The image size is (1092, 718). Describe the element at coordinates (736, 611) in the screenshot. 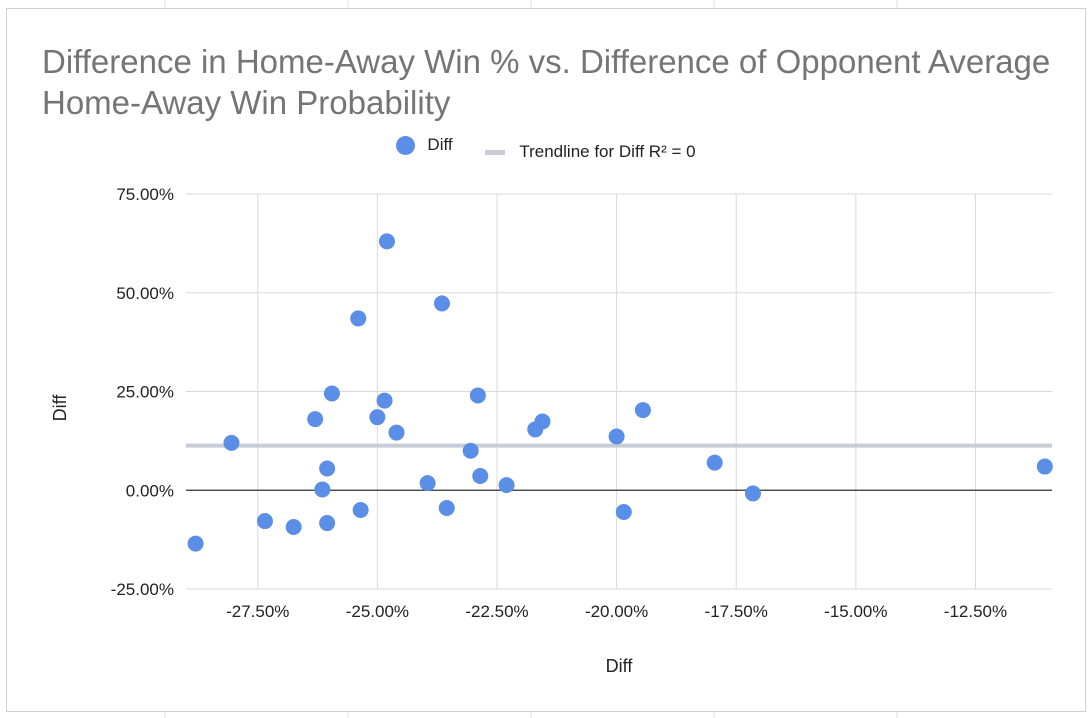

I see `x-tick-label: -17.50%` at that location.